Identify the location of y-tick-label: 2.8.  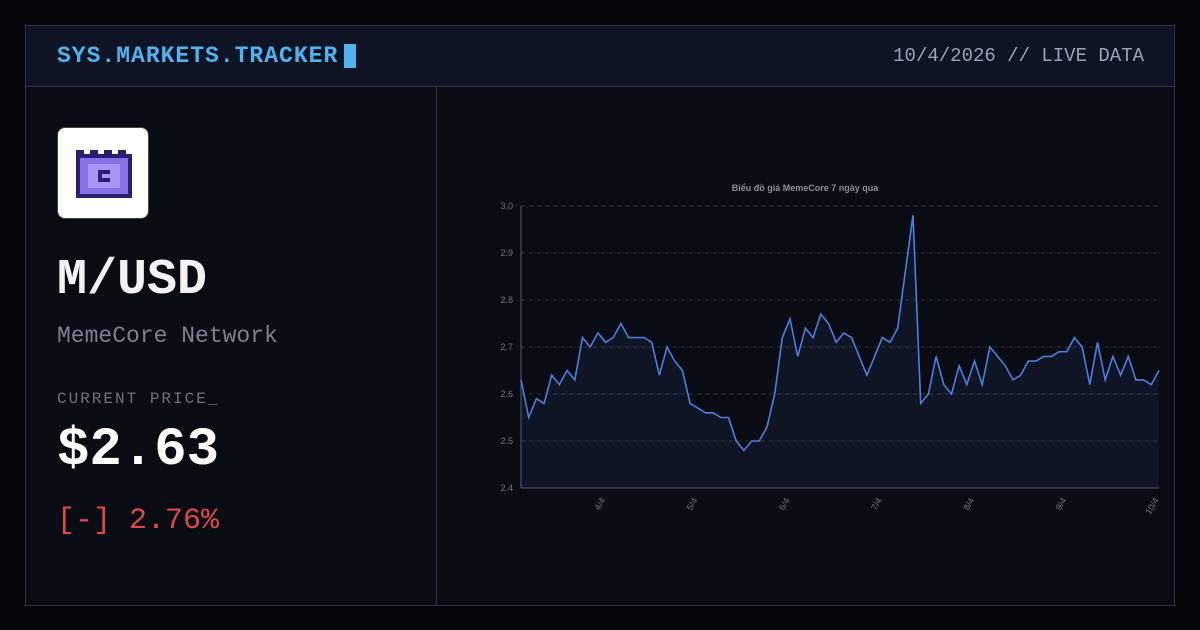
(506, 300).